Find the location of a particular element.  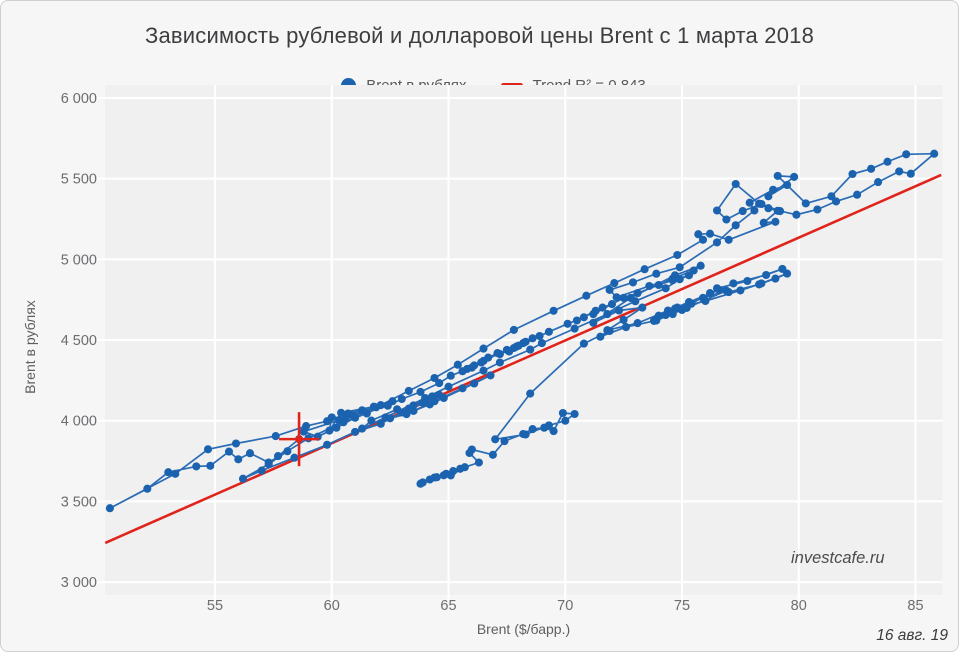

x-tick-label: 55 is located at coordinates (215, 606).